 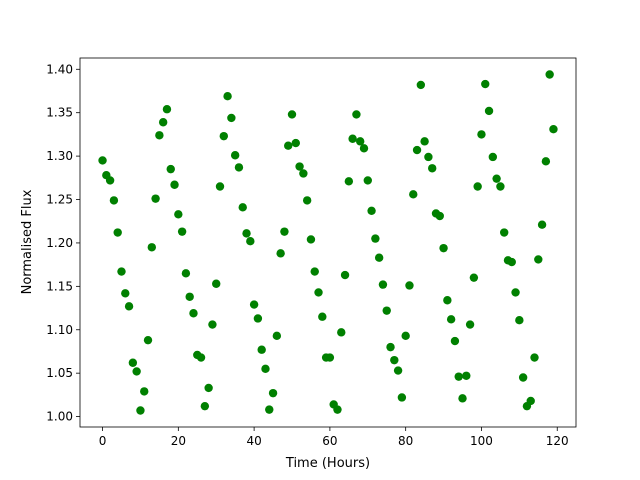 What do you see at coordinates (329, 441) in the screenshot?
I see `x-tick-label: 60` at bounding box center [329, 441].